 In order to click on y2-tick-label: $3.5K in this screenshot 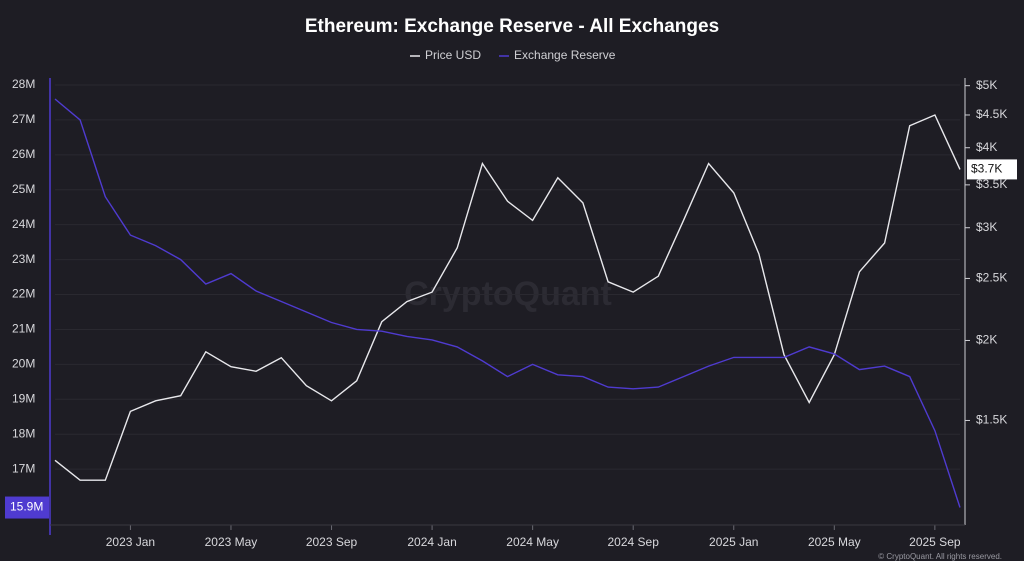, I will do `click(991, 184)`.